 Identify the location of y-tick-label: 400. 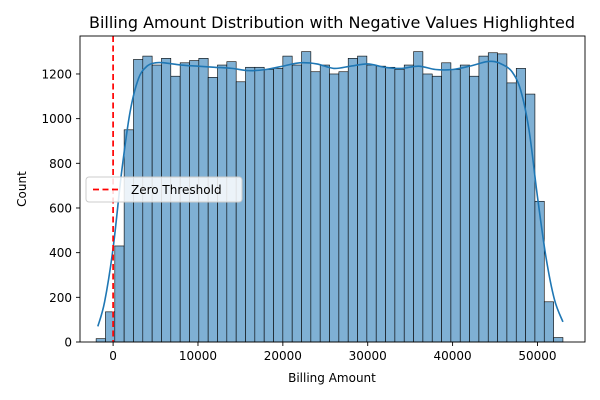
(60, 253).